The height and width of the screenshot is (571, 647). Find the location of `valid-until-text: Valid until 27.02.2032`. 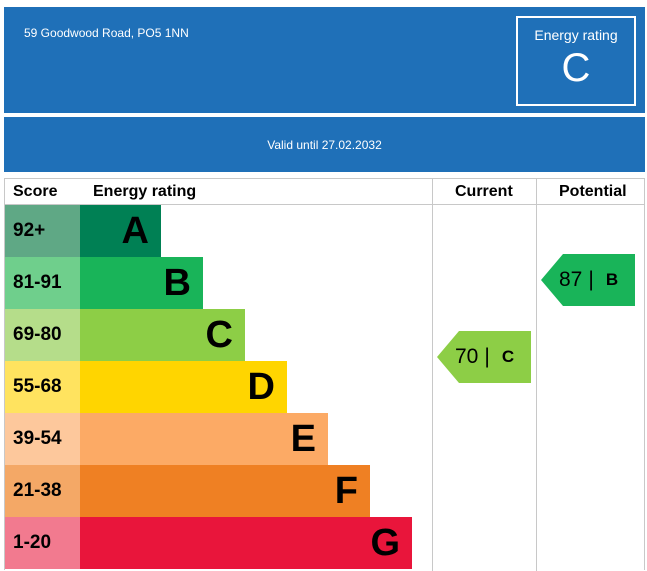

valid-until-text: Valid until 27.02.2032 is located at coordinates (324, 144).